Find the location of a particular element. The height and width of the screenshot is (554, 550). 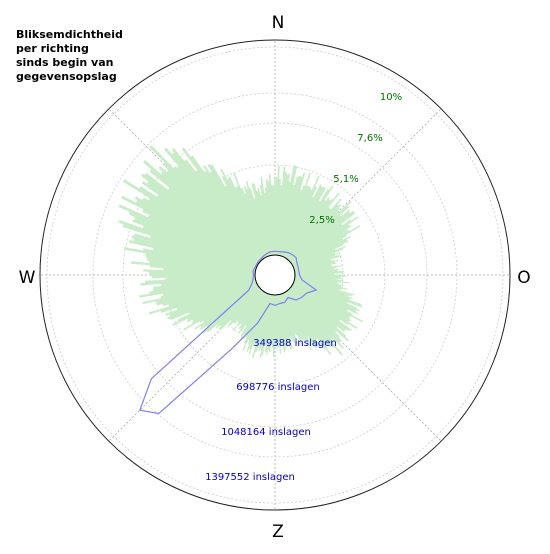

count-ring-label-4: 1397552 inslagen is located at coordinates (250, 477).